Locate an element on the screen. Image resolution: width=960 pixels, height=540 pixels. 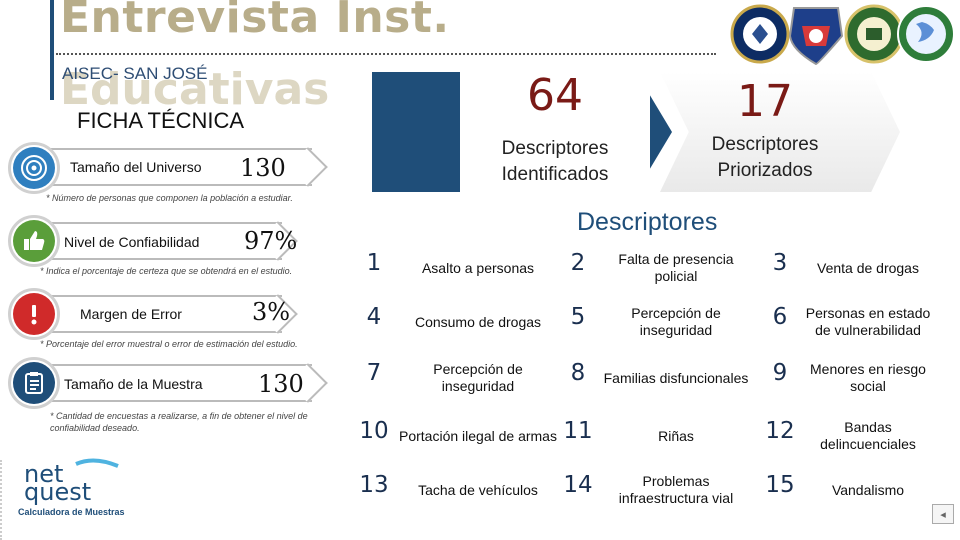
decor-line is located at coordinates (2, 500).